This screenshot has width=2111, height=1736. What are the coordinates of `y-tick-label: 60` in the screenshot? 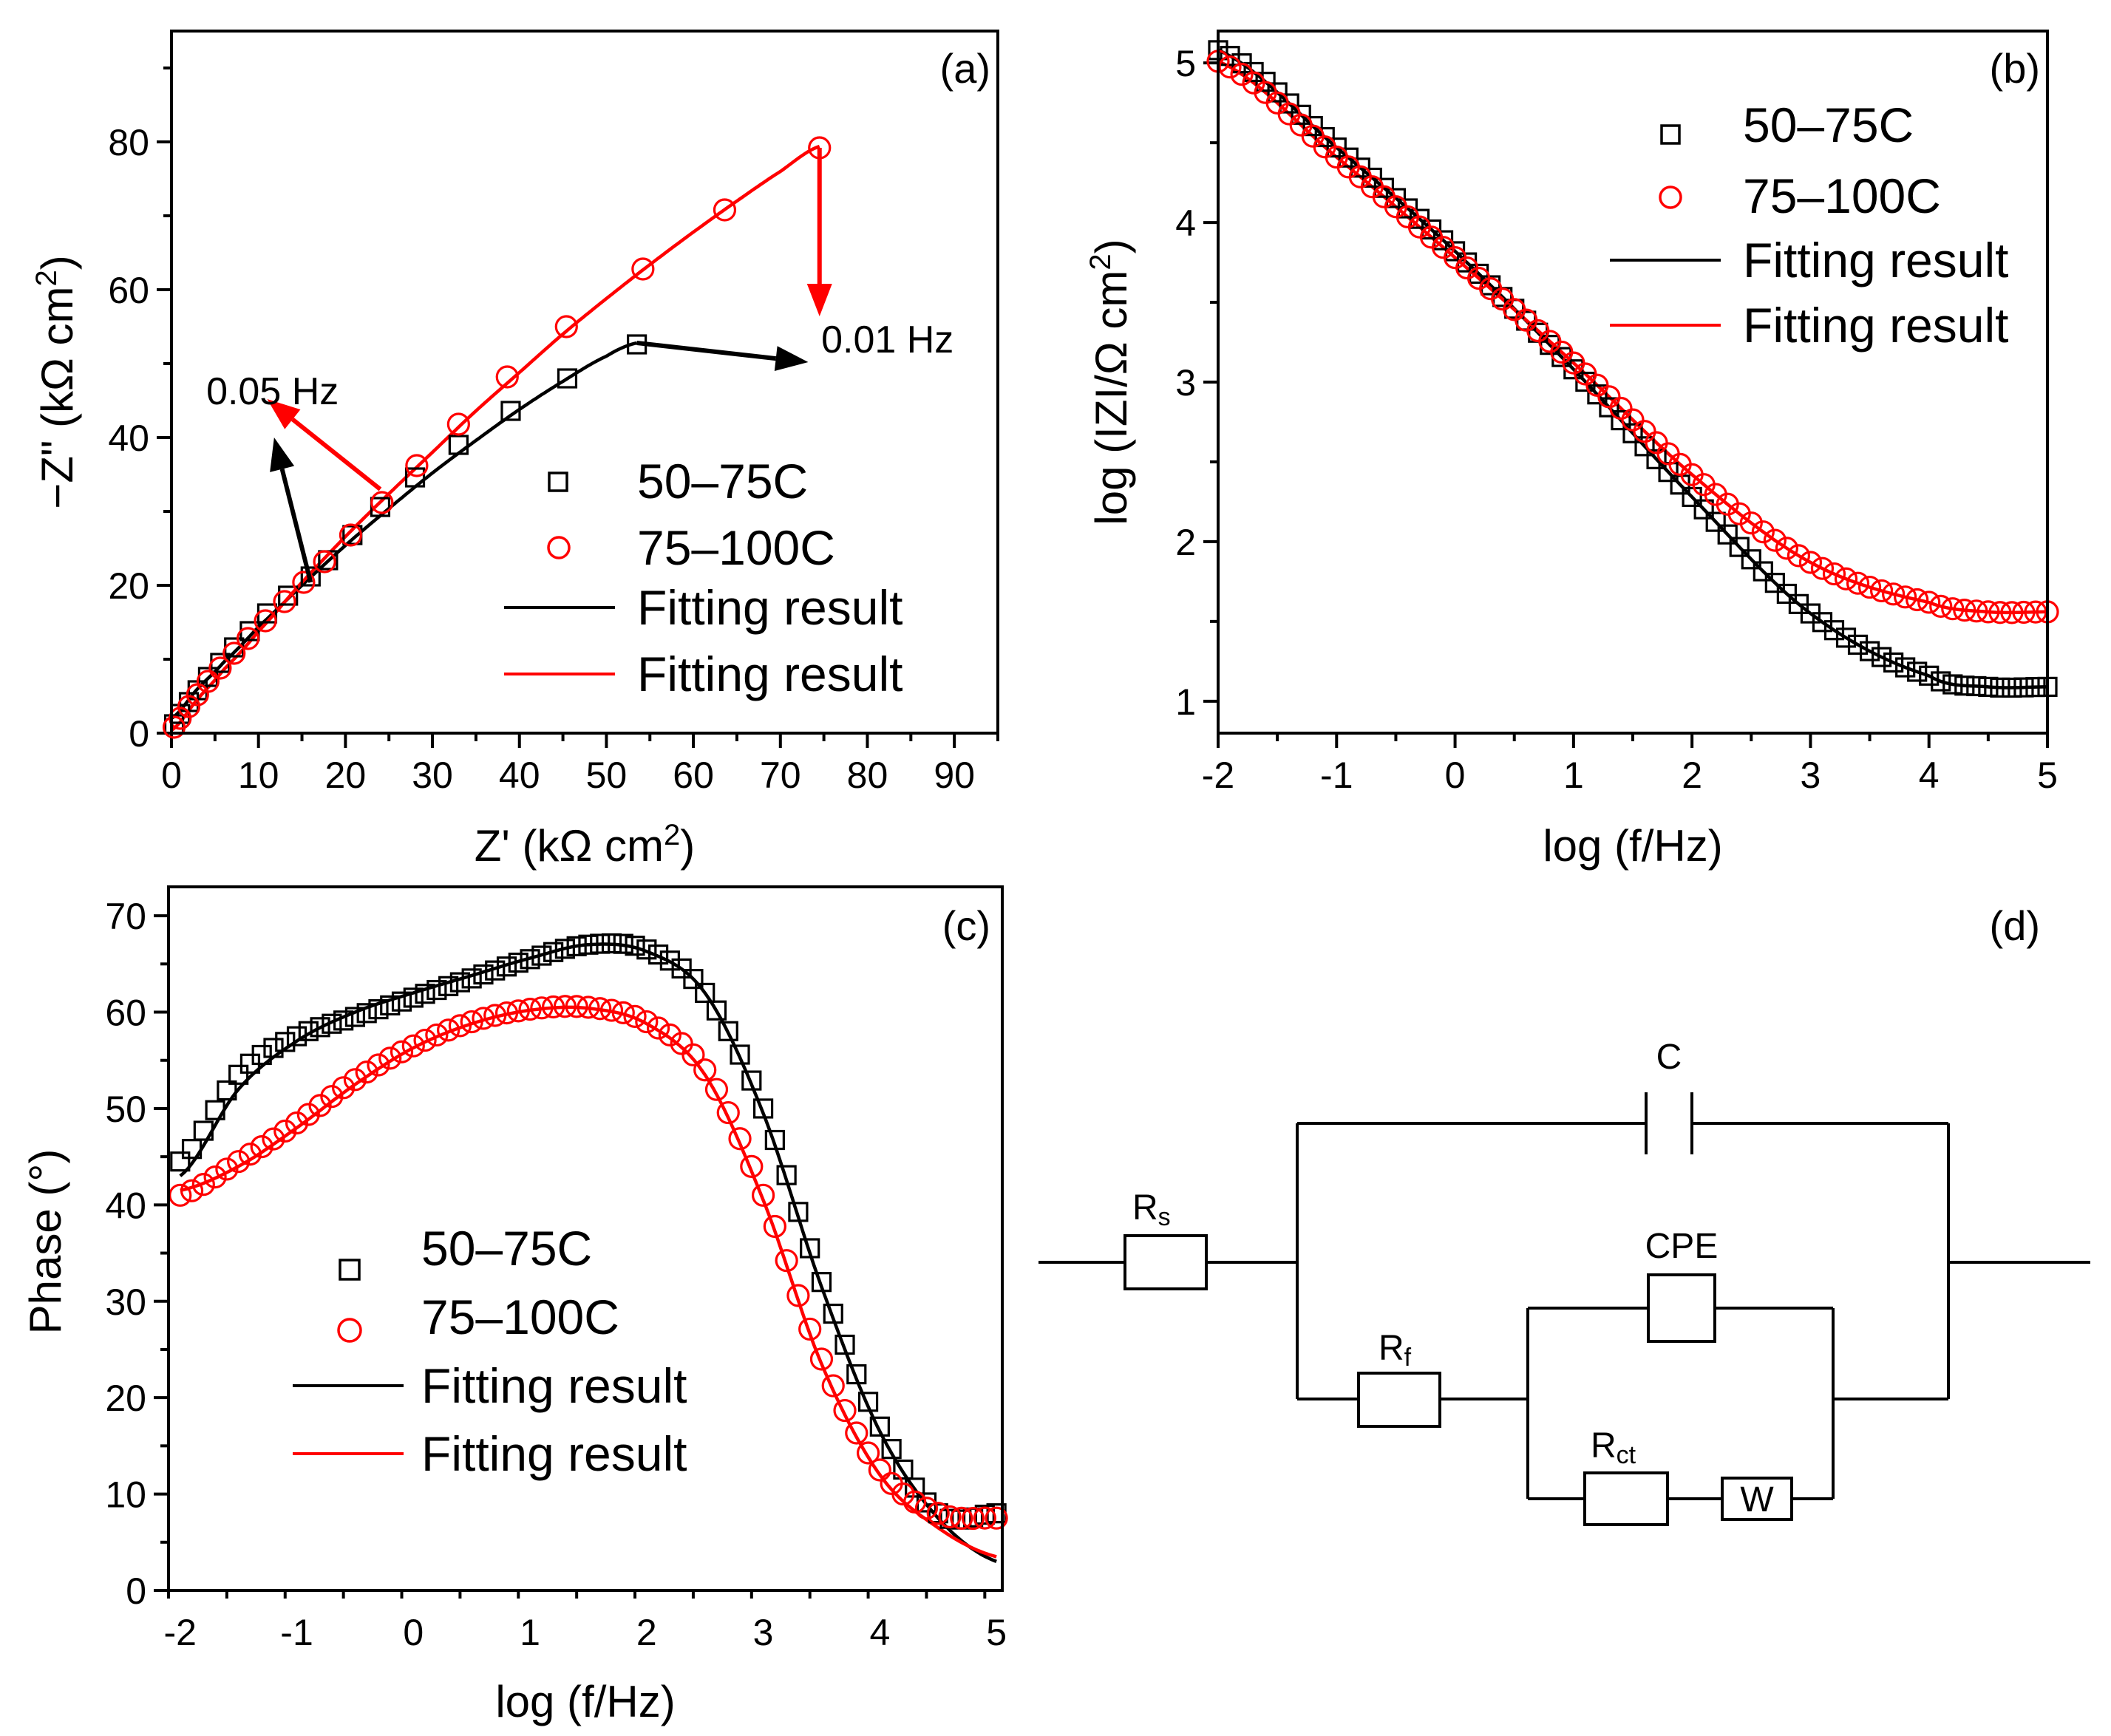 It's located at (129, 290).